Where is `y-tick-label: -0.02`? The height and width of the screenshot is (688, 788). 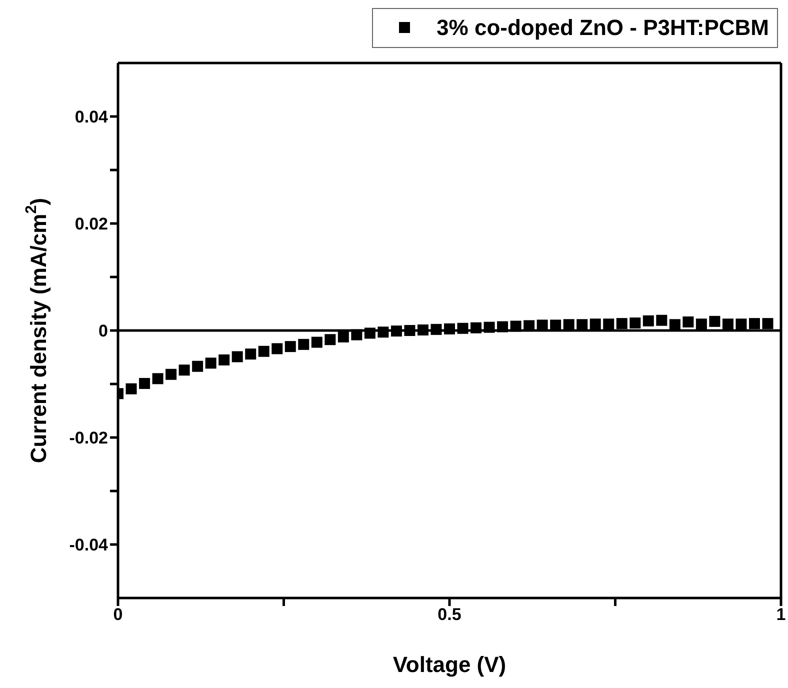 y-tick-label: -0.02 is located at coordinates (88, 438).